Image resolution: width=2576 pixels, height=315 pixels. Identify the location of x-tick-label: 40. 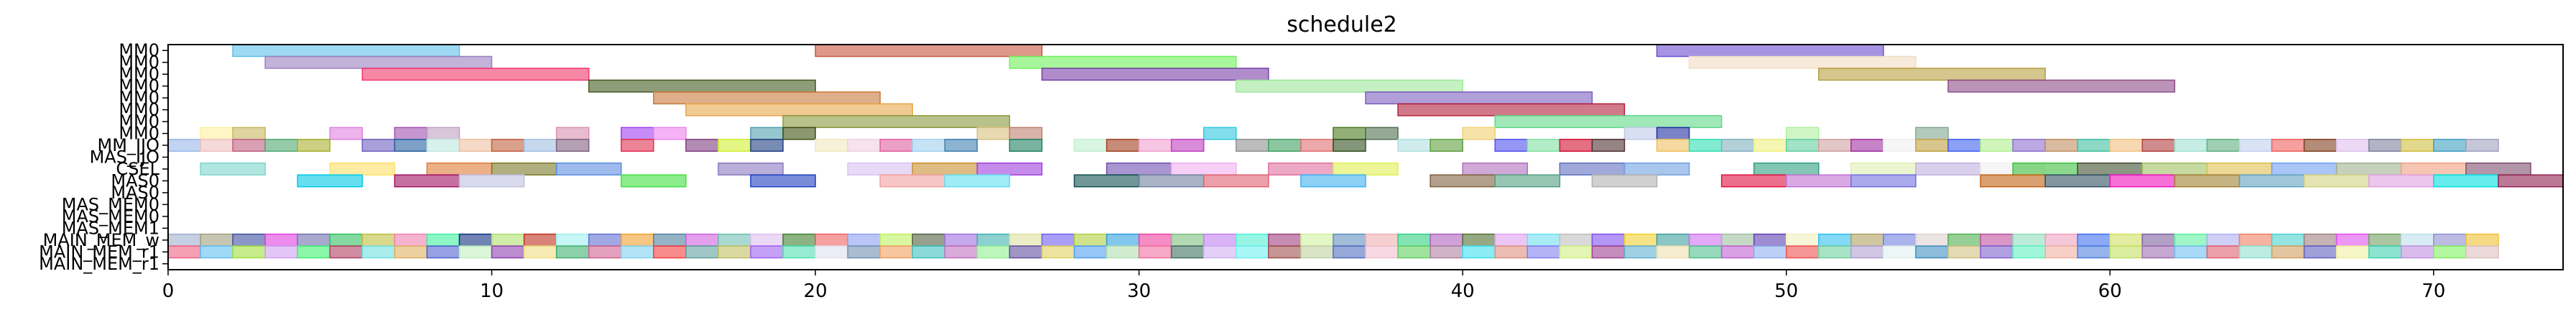
(1463, 291).